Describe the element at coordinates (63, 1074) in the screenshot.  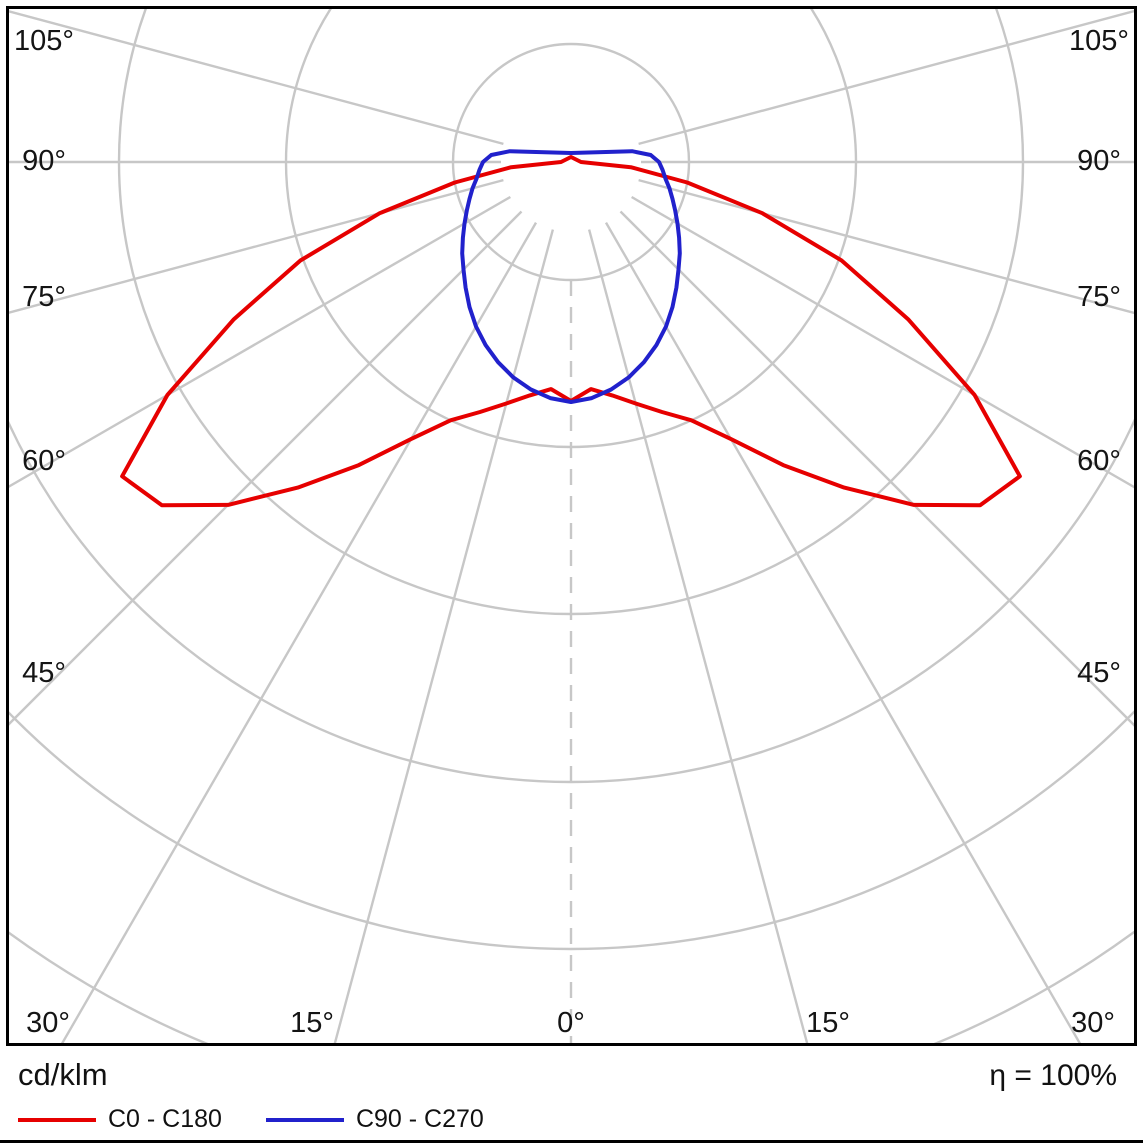
I see `unit-label: cd/klm` at that location.